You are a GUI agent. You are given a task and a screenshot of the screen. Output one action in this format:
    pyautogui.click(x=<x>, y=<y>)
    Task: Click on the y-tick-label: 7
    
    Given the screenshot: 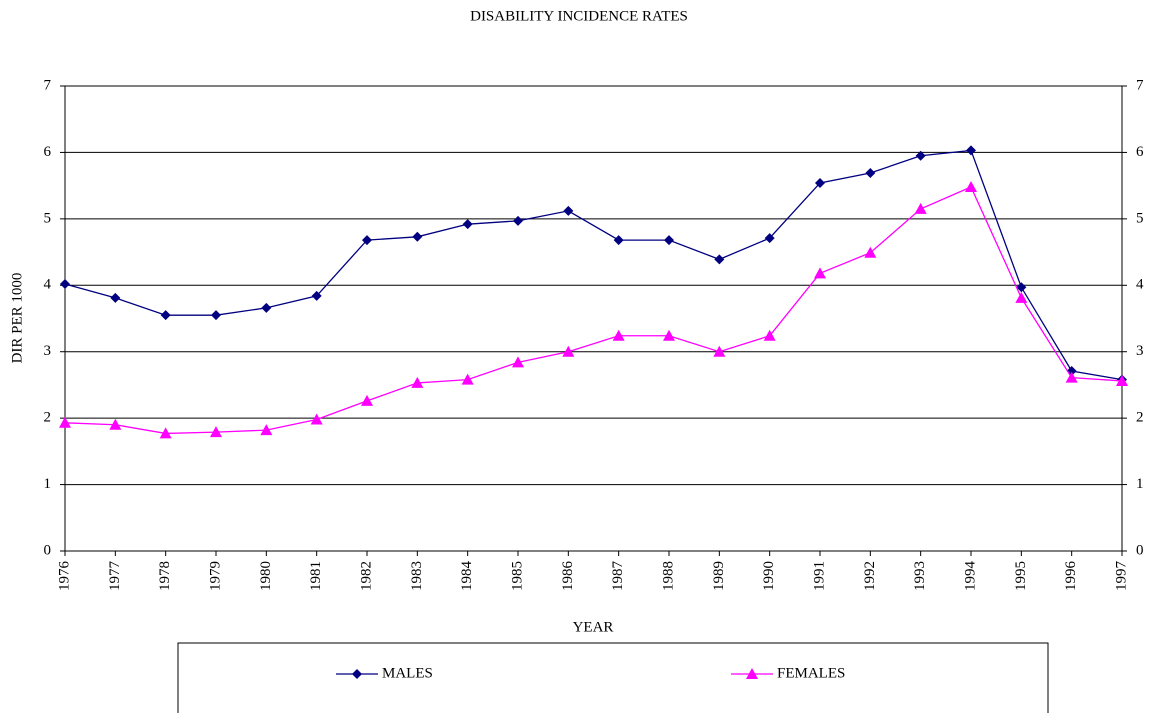 What is the action you would take?
    pyautogui.click(x=48, y=85)
    